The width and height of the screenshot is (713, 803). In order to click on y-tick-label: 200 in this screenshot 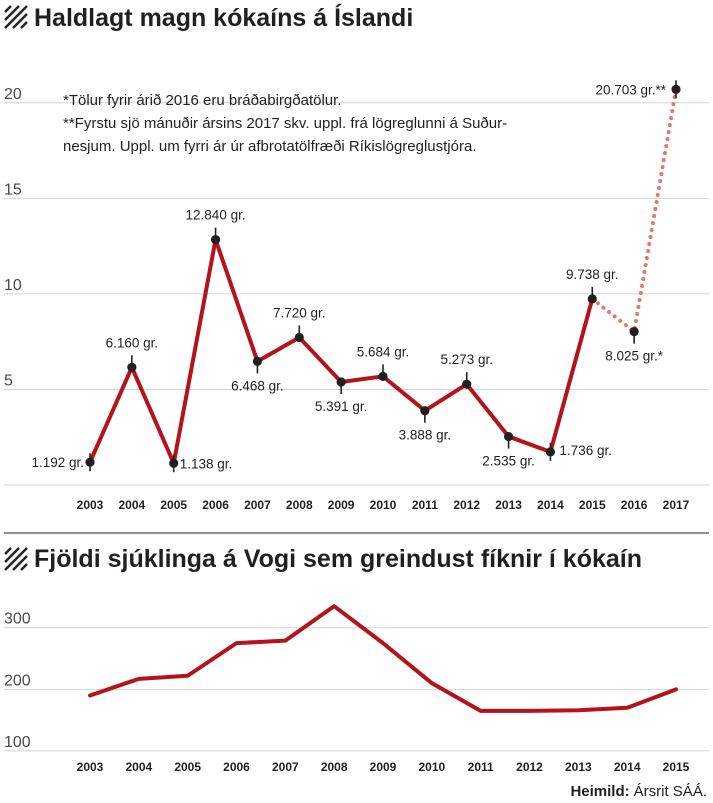, I will do `click(17, 680)`.